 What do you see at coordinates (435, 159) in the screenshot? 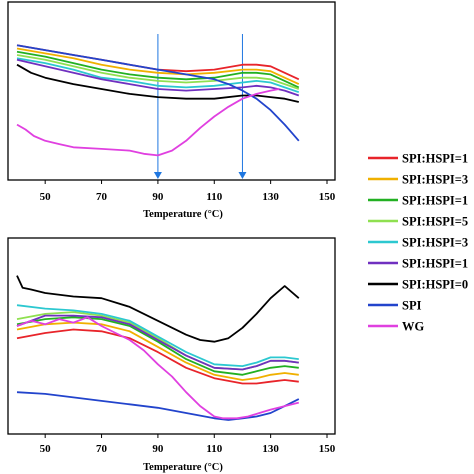
I see `legend-label-0: SPI:HSPI=1` at bounding box center [435, 159].